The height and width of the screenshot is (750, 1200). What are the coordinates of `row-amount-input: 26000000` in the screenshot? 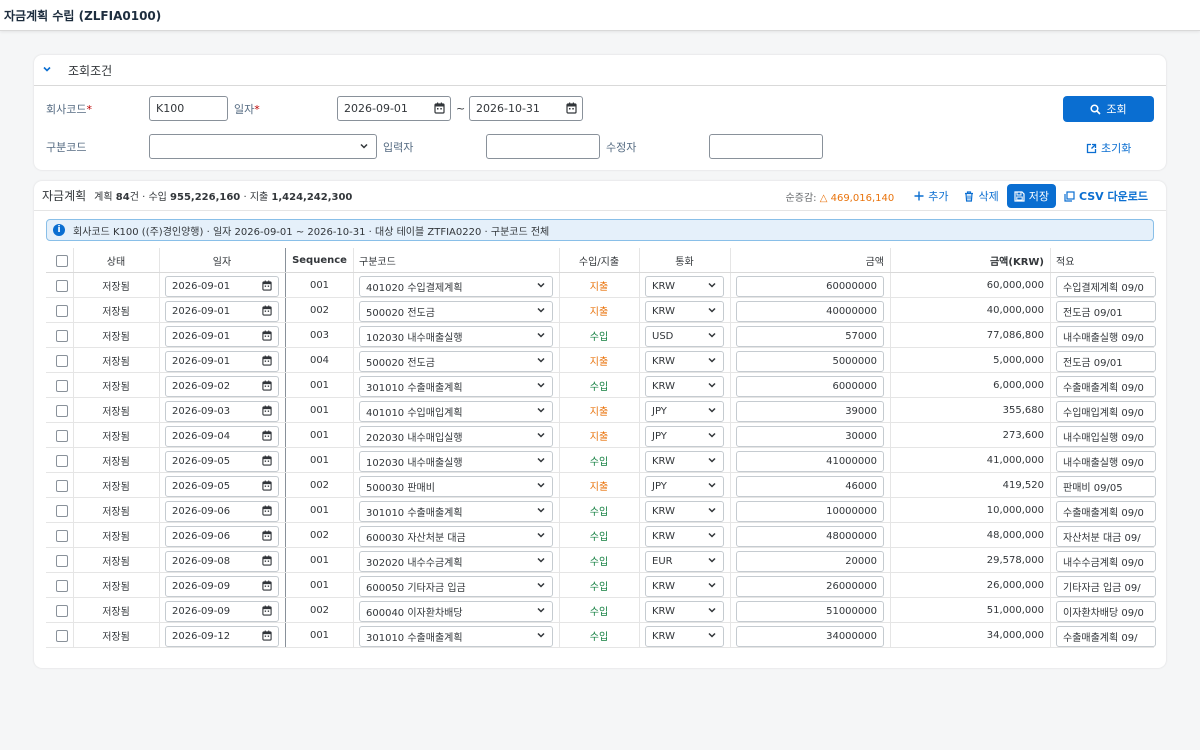 It's located at (810, 586).